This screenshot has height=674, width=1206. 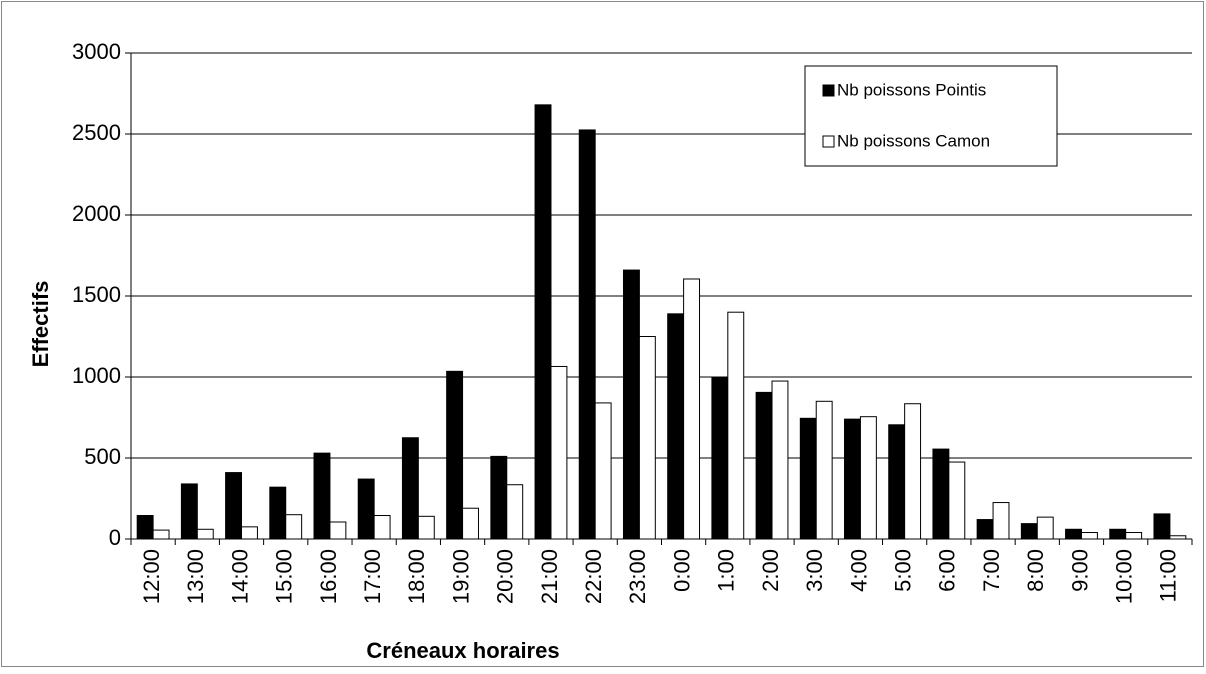 I want to click on x-tick-label: 6:00, so click(x=947, y=570).